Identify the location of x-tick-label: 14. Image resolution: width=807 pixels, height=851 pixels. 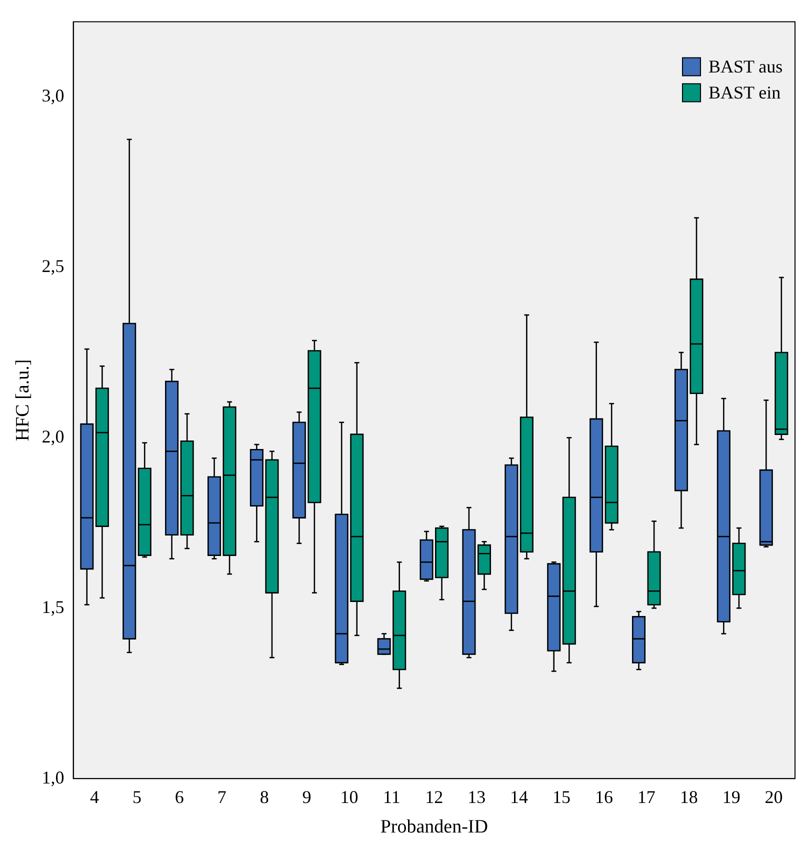
(519, 797).